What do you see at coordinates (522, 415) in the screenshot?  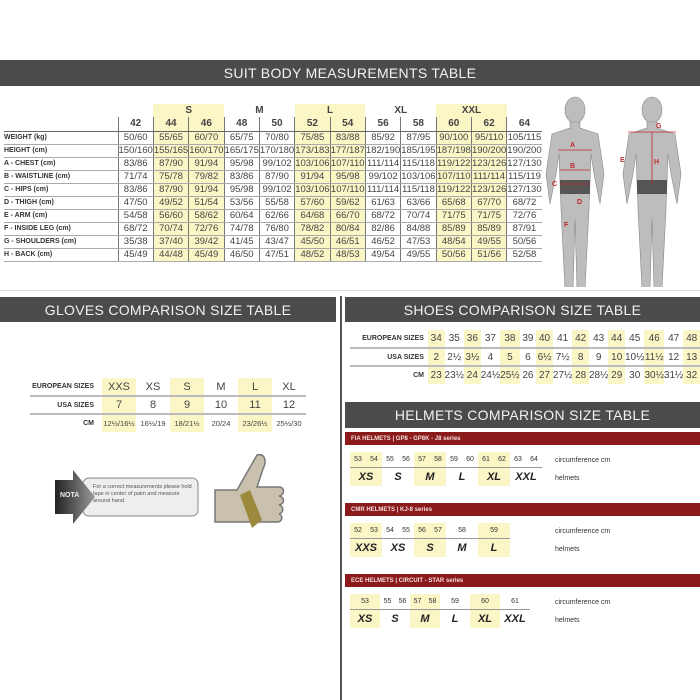 I see `helmets-table-title: HELMETS COMPARISON SIZE TABLE` at bounding box center [522, 415].